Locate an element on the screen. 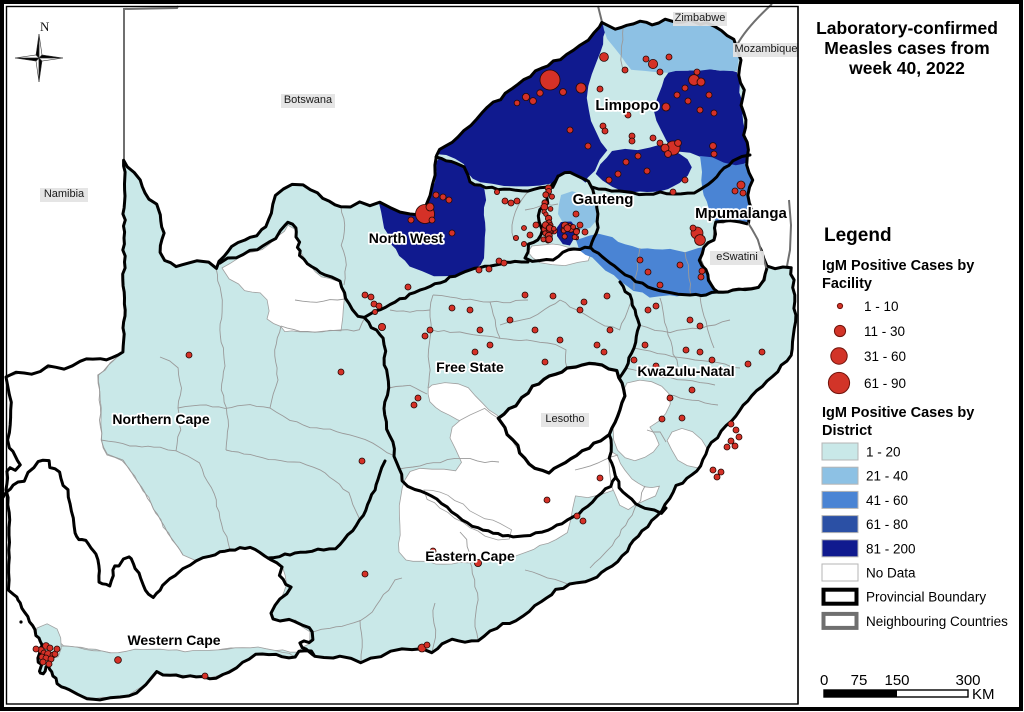 The image size is (1024, 712). svg-text: 31 - 60 is located at coordinates (885, 356).